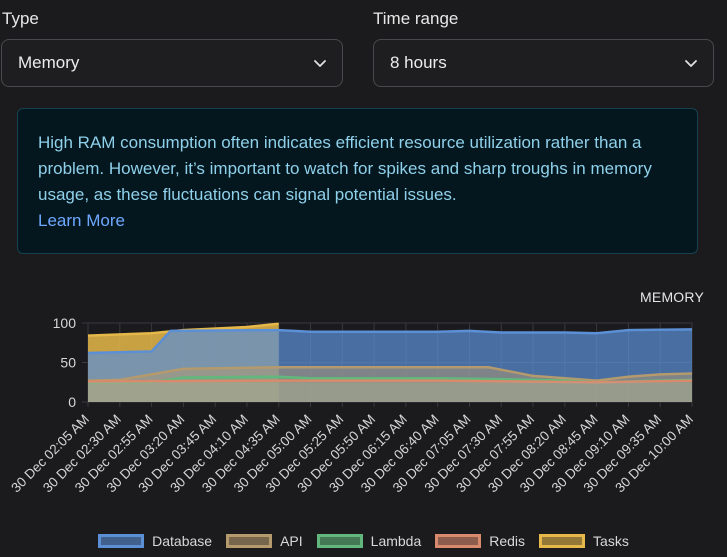  I want to click on legend-label: Lambda, so click(396, 541).